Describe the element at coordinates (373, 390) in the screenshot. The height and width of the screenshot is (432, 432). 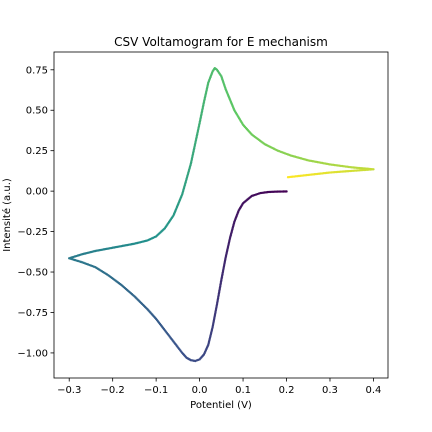
I see `x-tick-label: 0.4` at that location.